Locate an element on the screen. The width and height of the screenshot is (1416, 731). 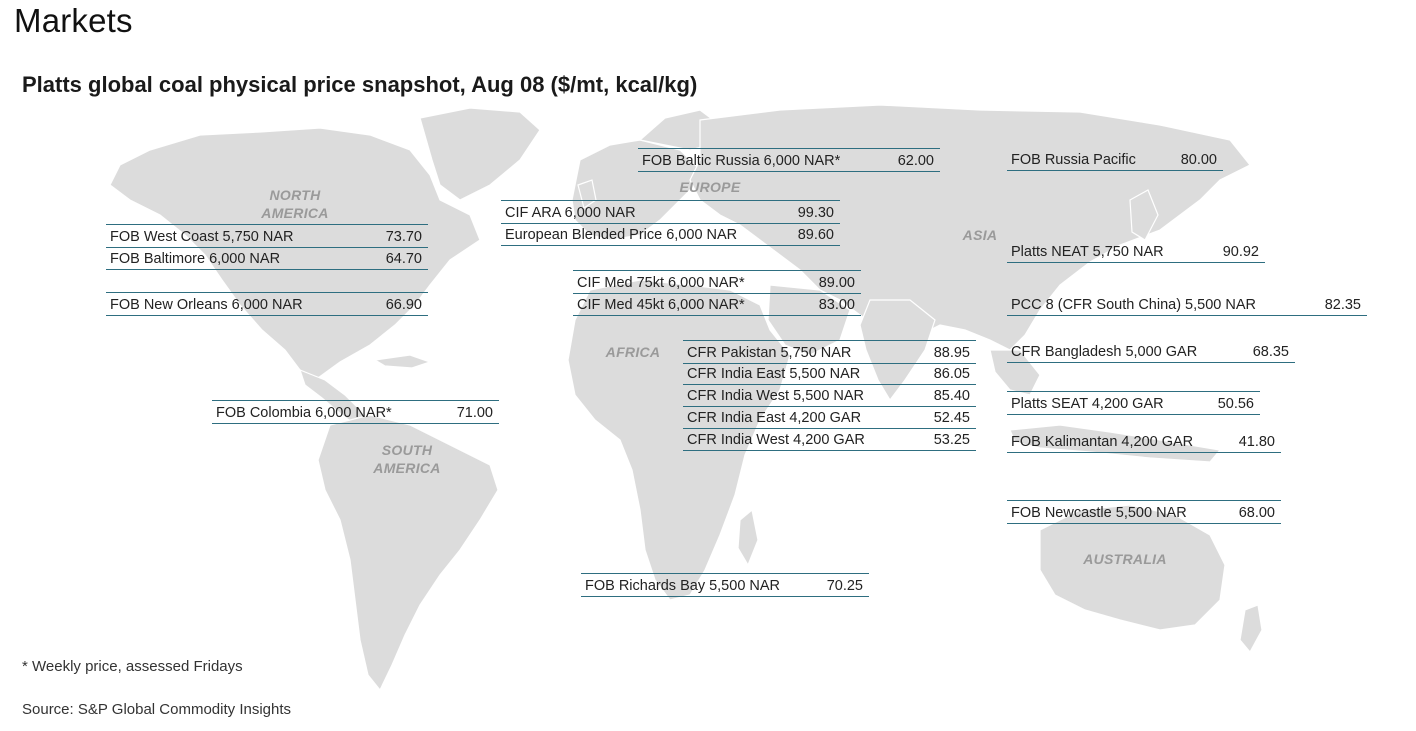
price-cif-med-45kt: CIF Med 45kt 6,000 NAR* 83.00 is located at coordinates (717, 304).